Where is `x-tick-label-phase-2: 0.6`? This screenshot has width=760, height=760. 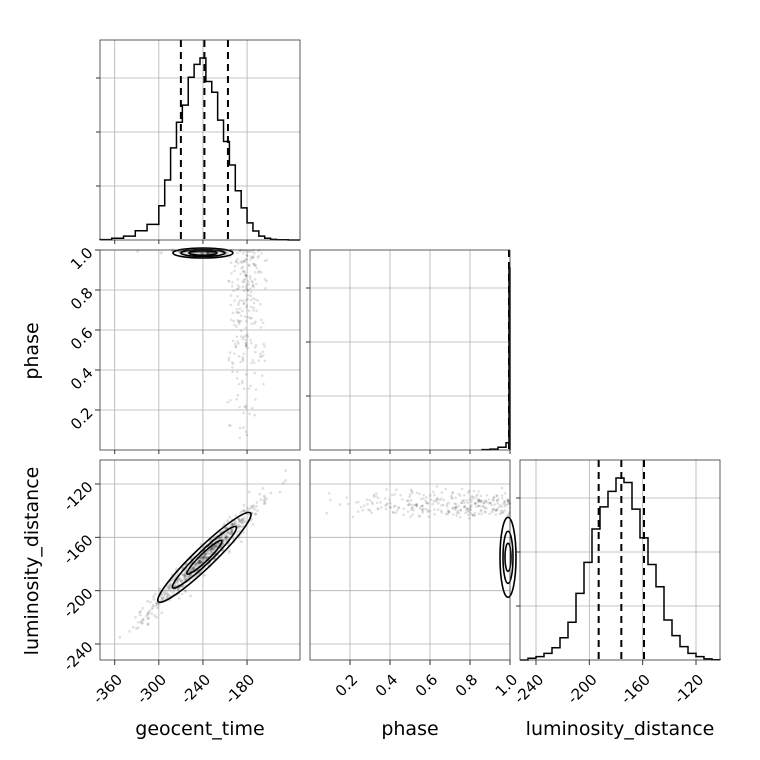
x-tick-label-phase-2: 0.6 is located at coordinates (427, 686).